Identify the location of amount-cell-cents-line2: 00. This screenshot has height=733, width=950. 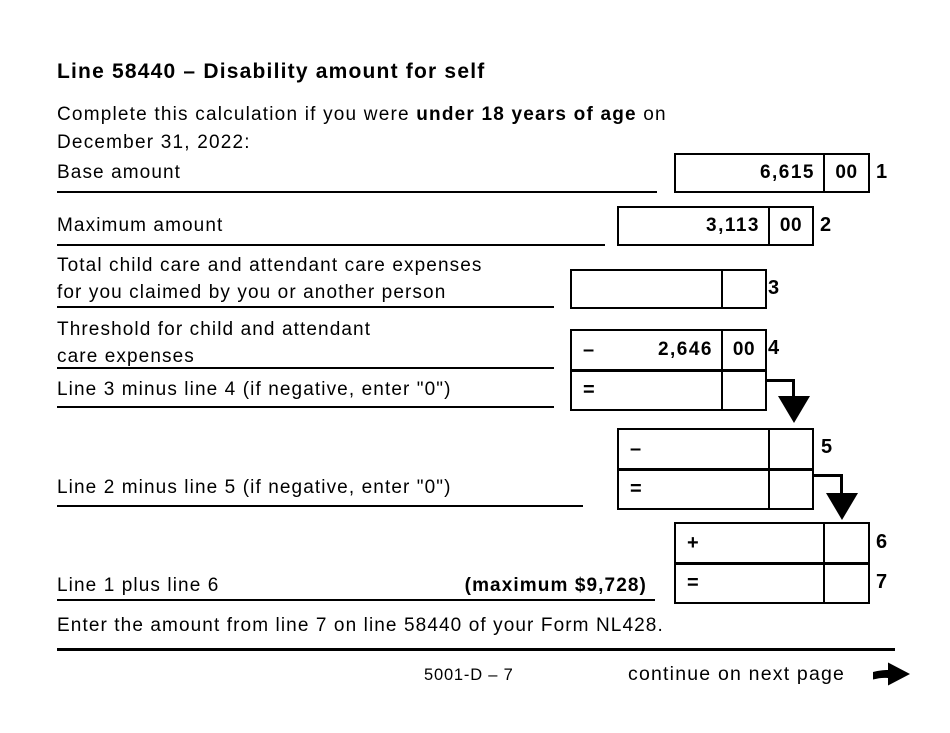
(790, 226).